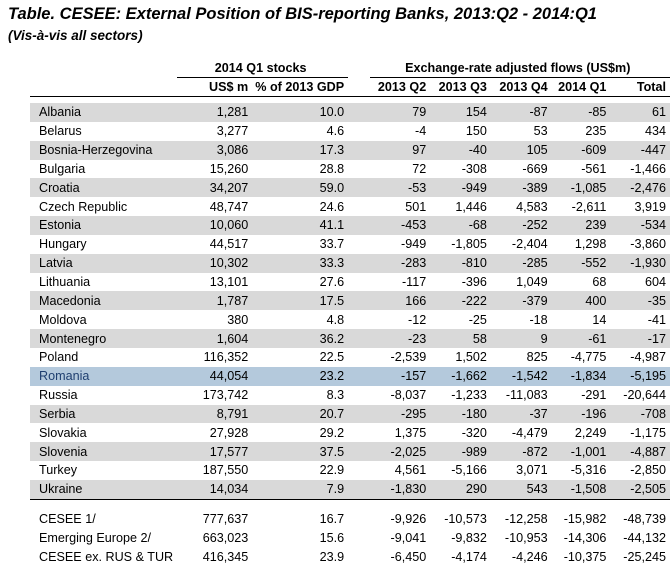 This screenshot has width=670, height=578. What do you see at coordinates (95, 537) in the screenshot?
I see `row-label: Emerging Europe 2/` at bounding box center [95, 537].